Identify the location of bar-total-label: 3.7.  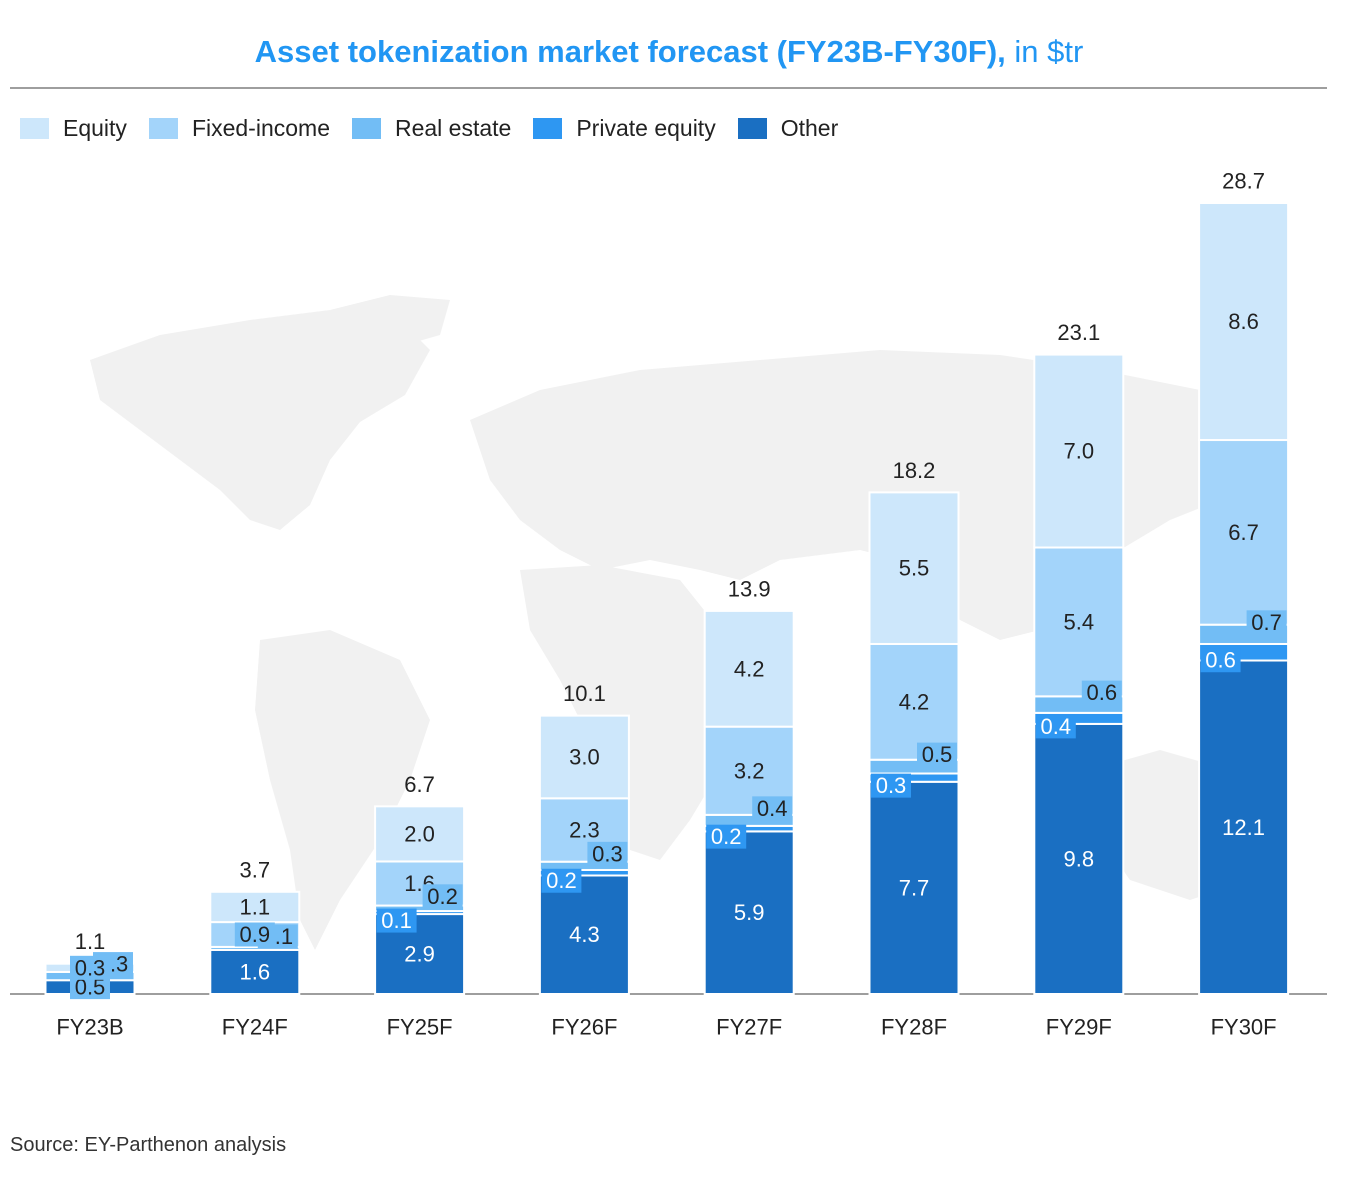
(255, 869).